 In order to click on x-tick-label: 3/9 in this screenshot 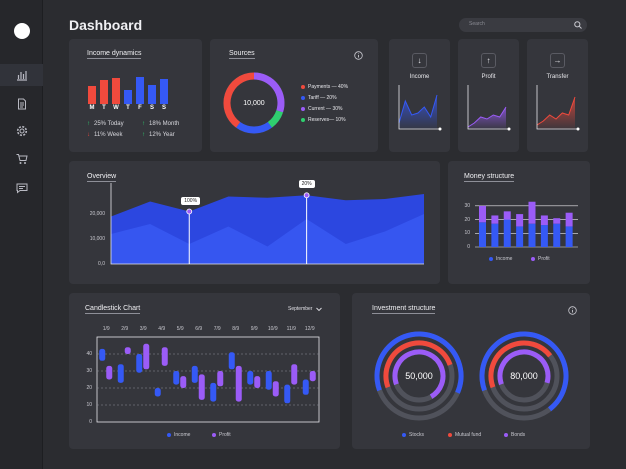, I will do `click(143, 329)`.